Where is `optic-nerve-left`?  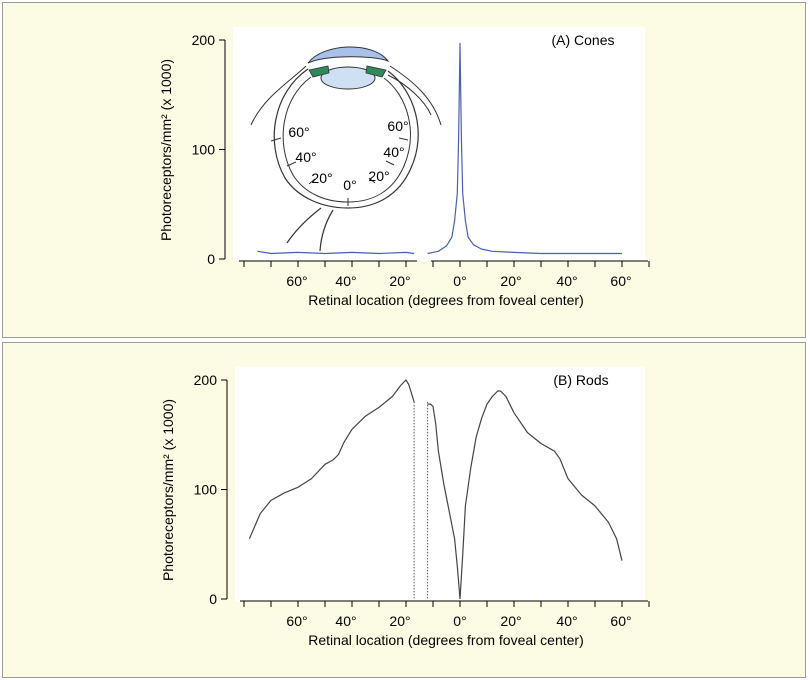 optic-nerve-left is located at coordinates (304, 225).